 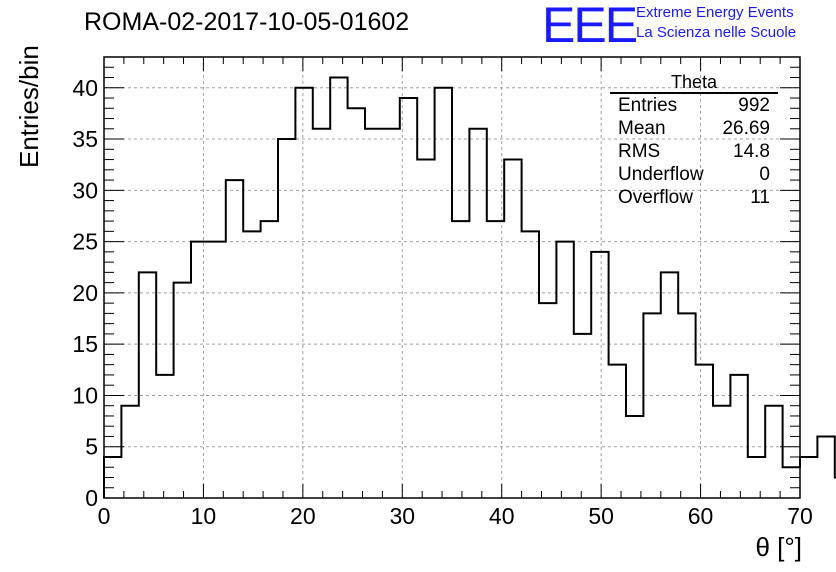 I want to click on y-tick-label: 40, so click(x=85, y=88).